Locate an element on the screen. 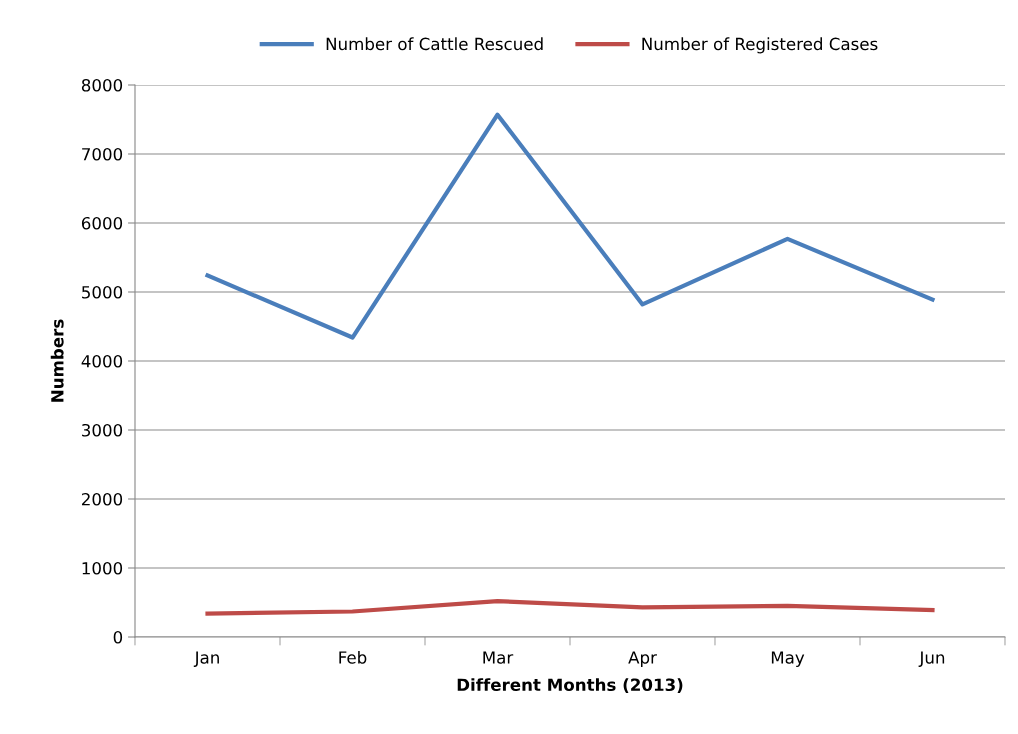  y-tick-label: 0 is located at coordinates (118, 637).